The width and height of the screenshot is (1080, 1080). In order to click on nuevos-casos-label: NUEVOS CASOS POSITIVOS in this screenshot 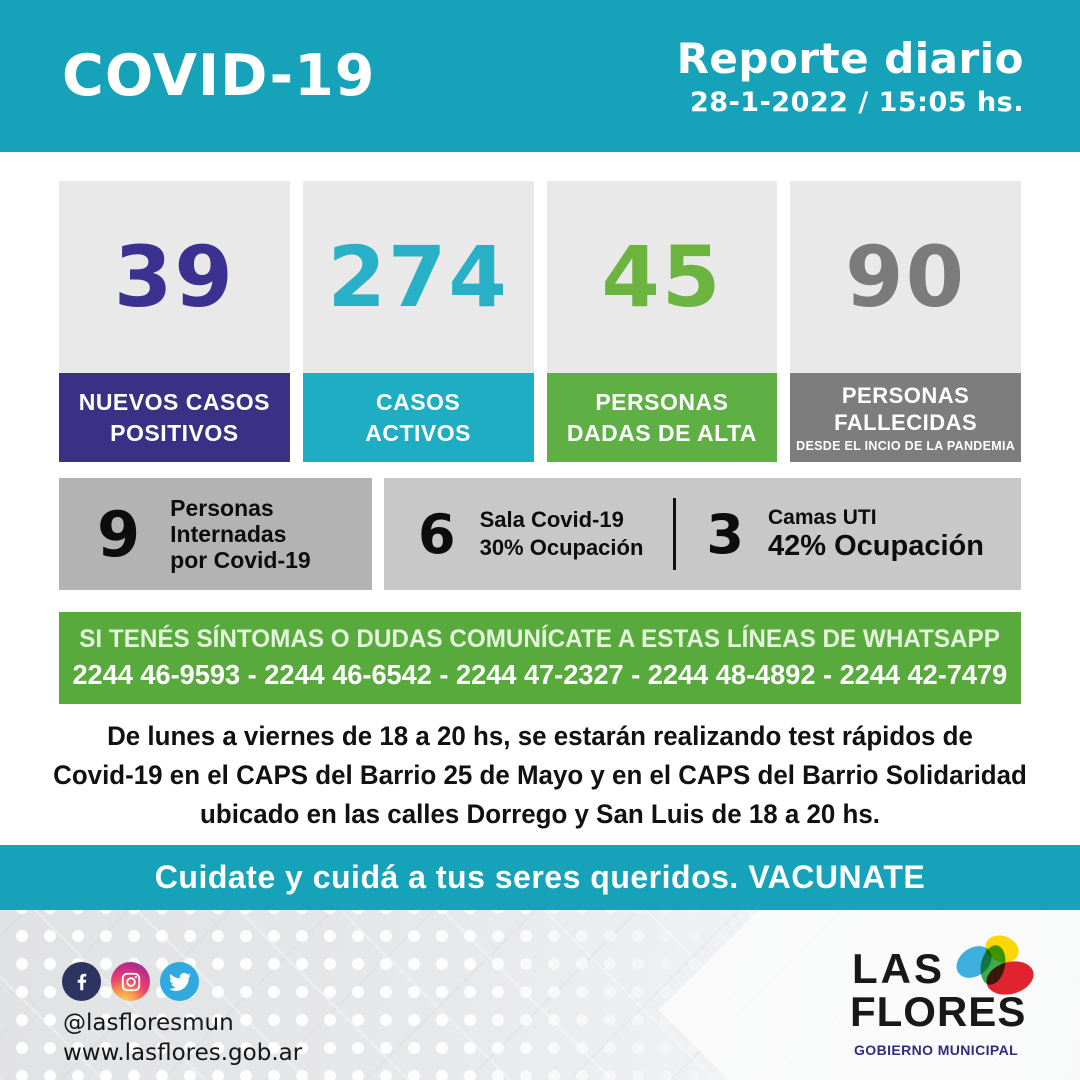, I will do `click(174, 417)`.